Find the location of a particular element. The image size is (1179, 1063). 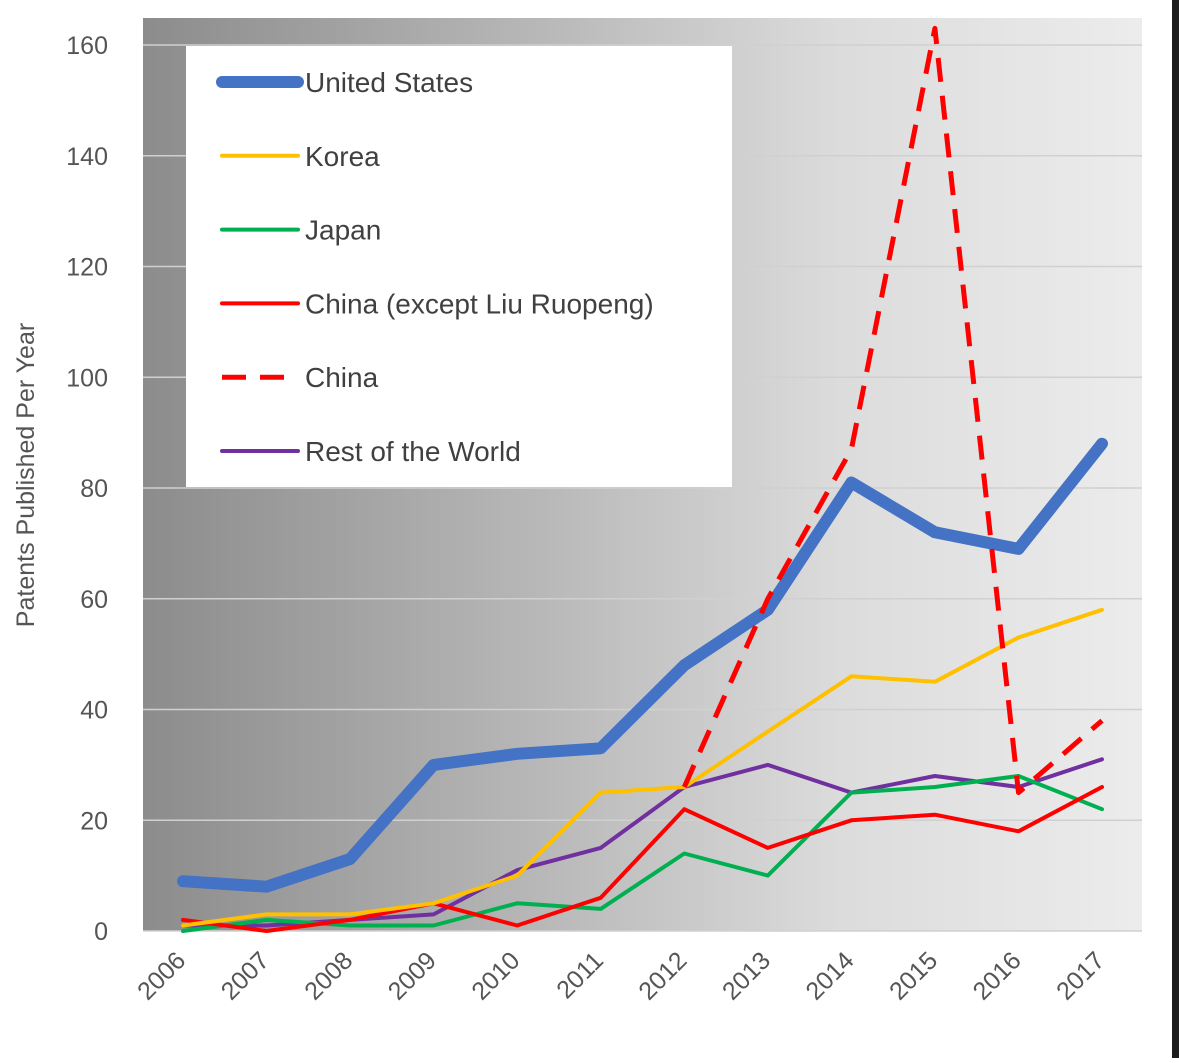

x-tick-label: 2017 is located at coordinates (1080, 975).